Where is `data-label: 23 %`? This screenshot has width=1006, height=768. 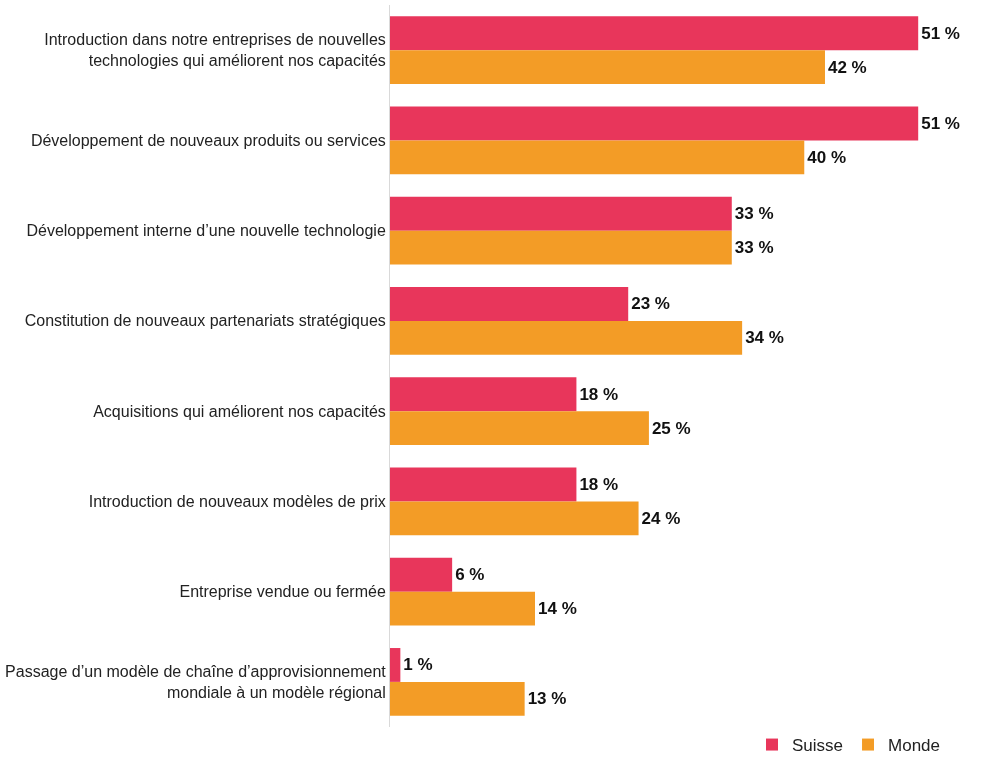
data-label: 23 % is located at coordinates (650, 304).